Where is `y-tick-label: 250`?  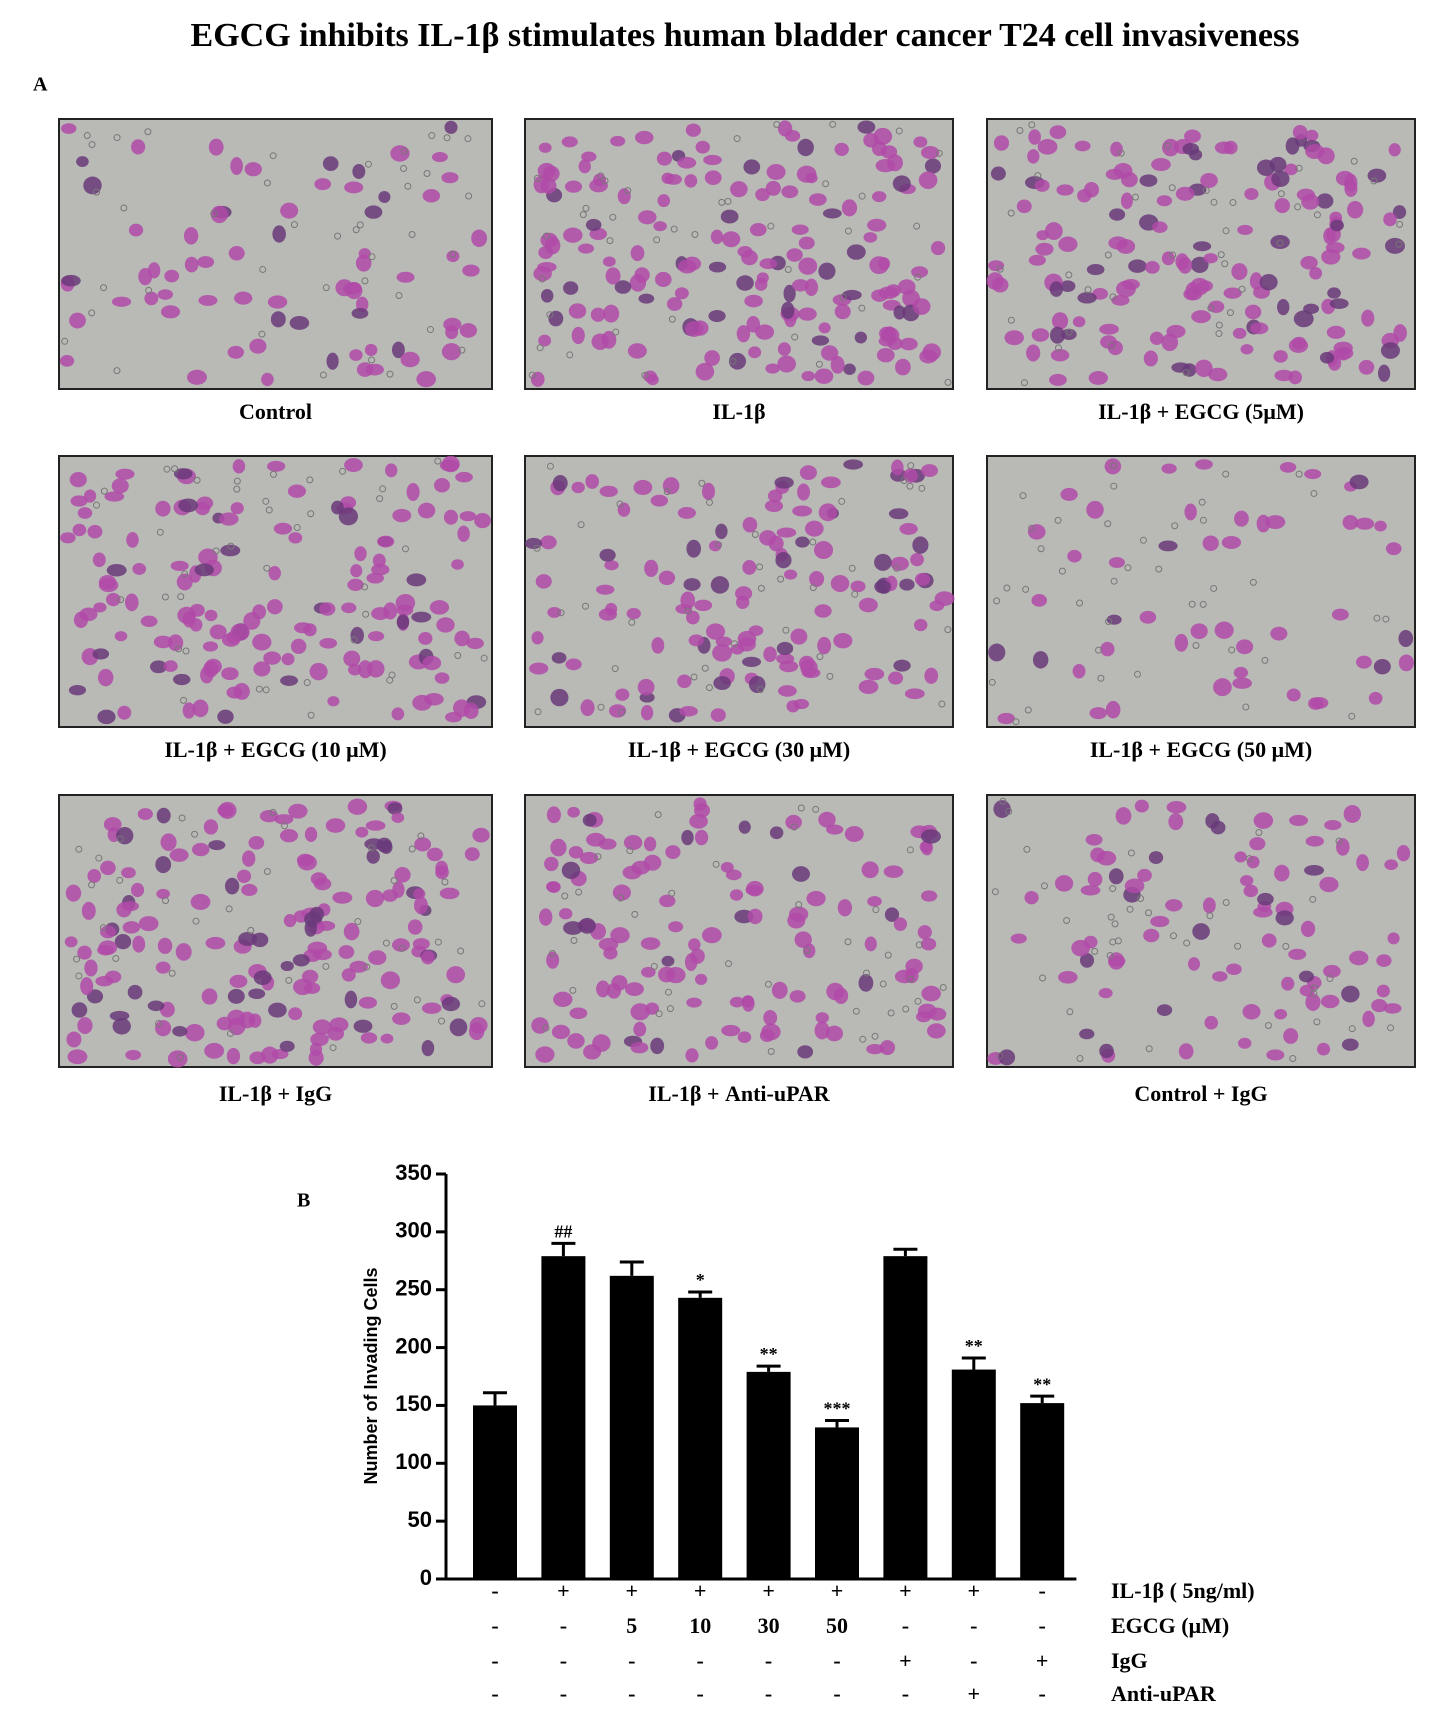
y-tick-label: 250 is located at coordinates (413, 1288).